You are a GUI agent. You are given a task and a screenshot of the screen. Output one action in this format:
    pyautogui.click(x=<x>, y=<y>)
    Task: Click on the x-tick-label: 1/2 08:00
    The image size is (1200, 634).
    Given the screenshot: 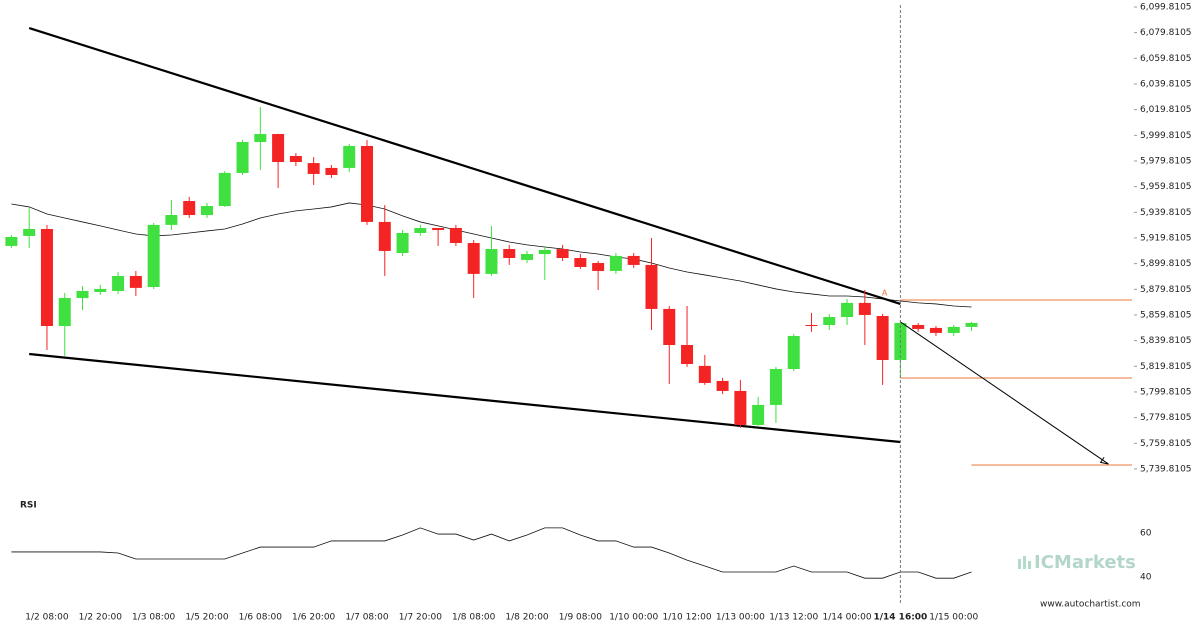 What is the action you would take?
    pyautogui.click(x=47, y=618)
    